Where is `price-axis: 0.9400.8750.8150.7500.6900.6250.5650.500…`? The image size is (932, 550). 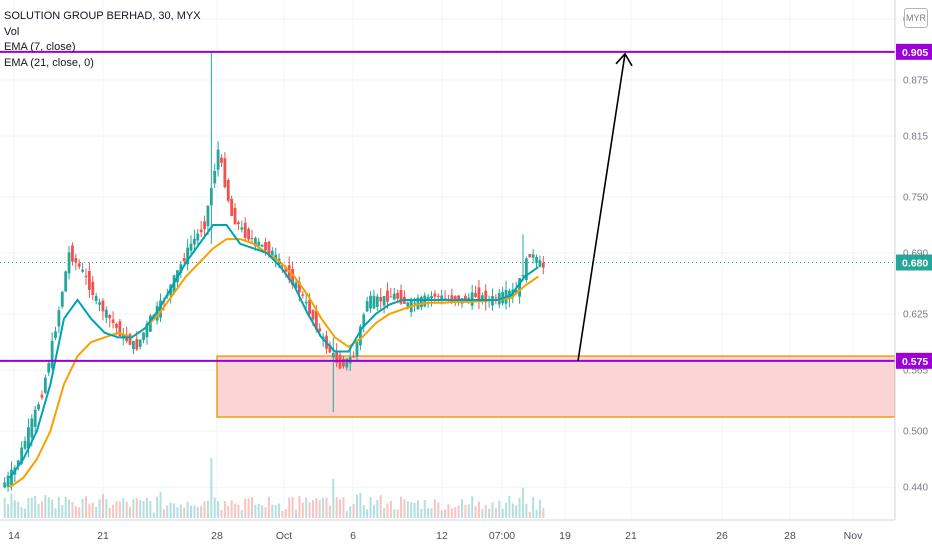 price-axis: 0.9400.8750.8150.7500.6900.6250.5650.500… is located at coordinates (913, 275).